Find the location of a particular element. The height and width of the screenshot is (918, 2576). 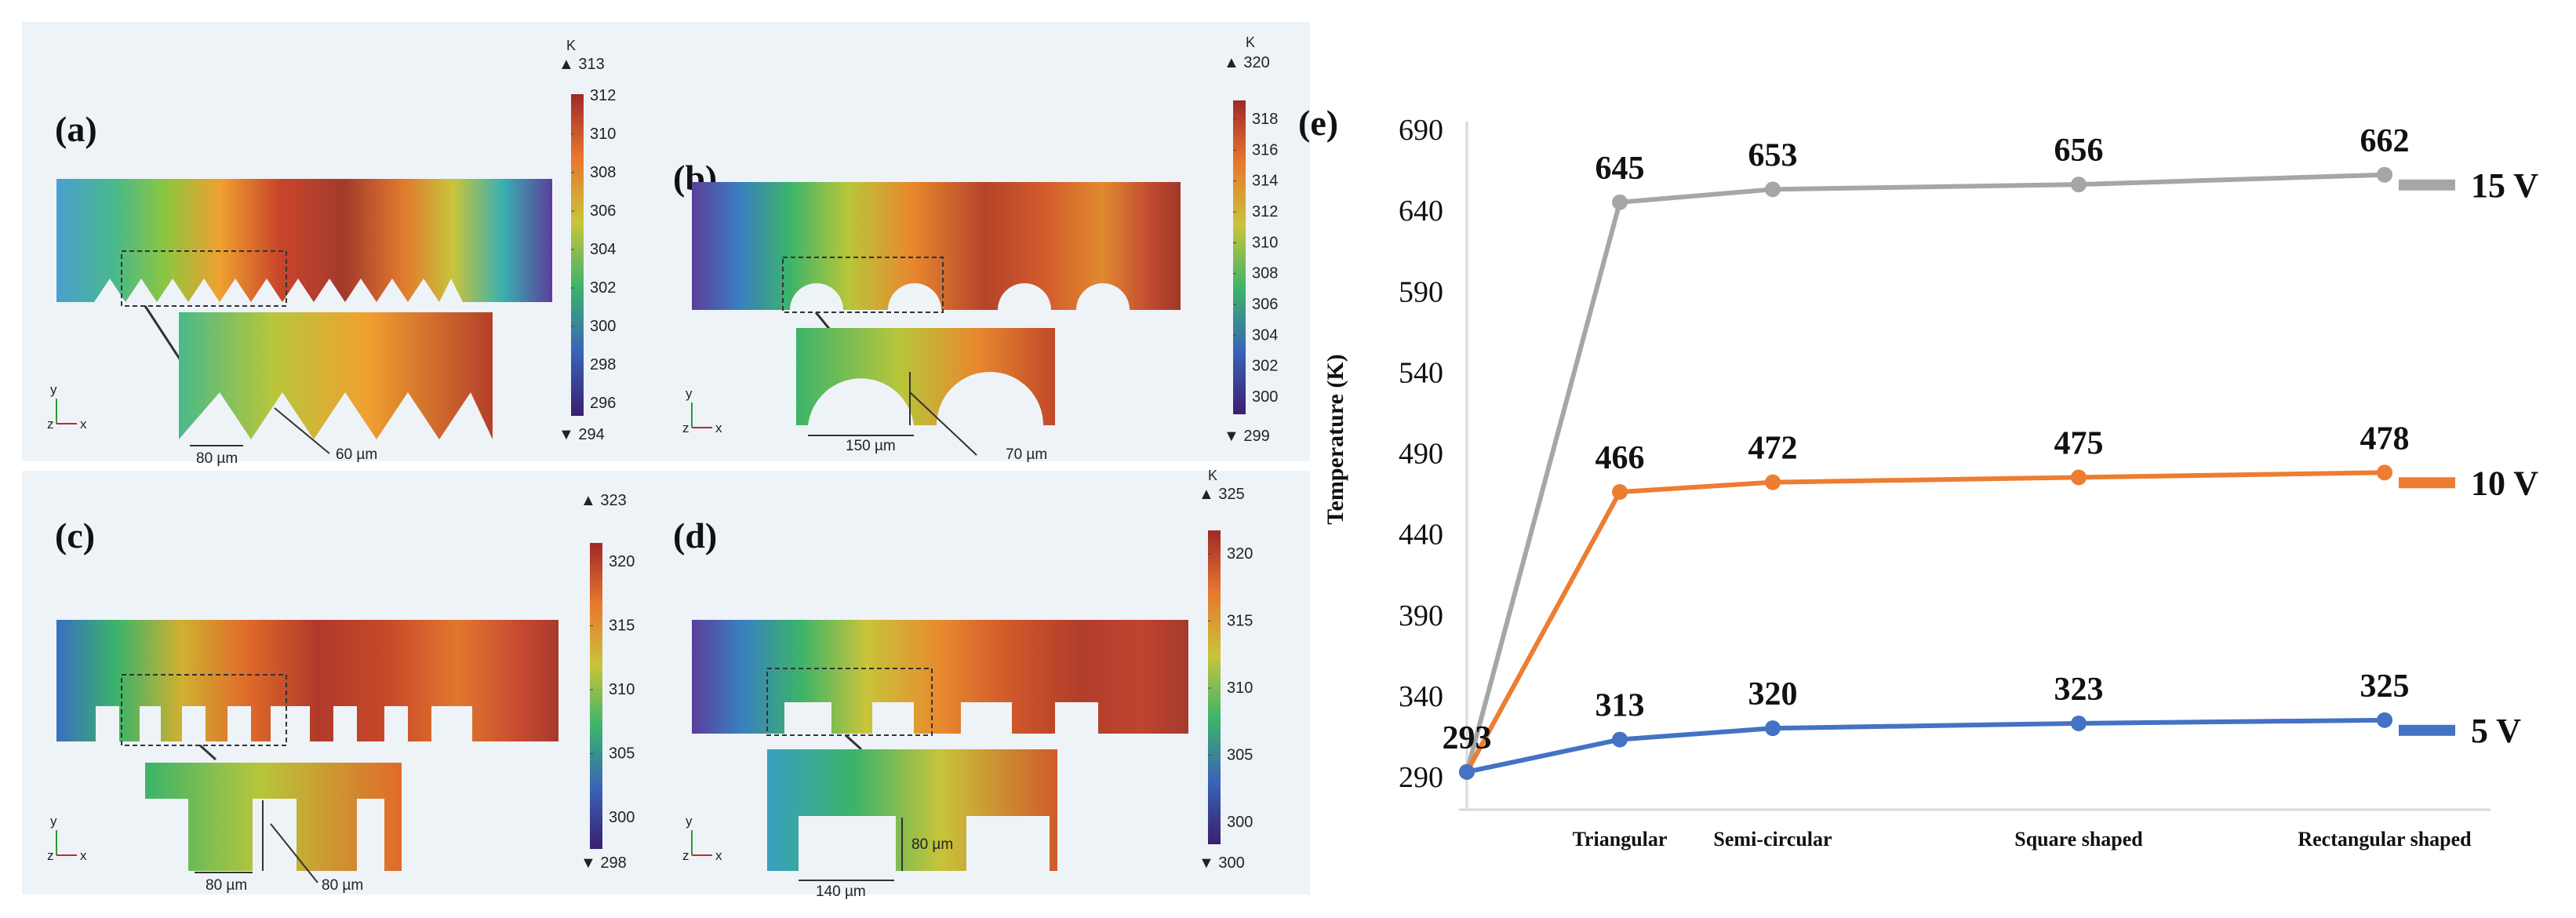

data-label: 475 is located at coordinates (2079, 443).